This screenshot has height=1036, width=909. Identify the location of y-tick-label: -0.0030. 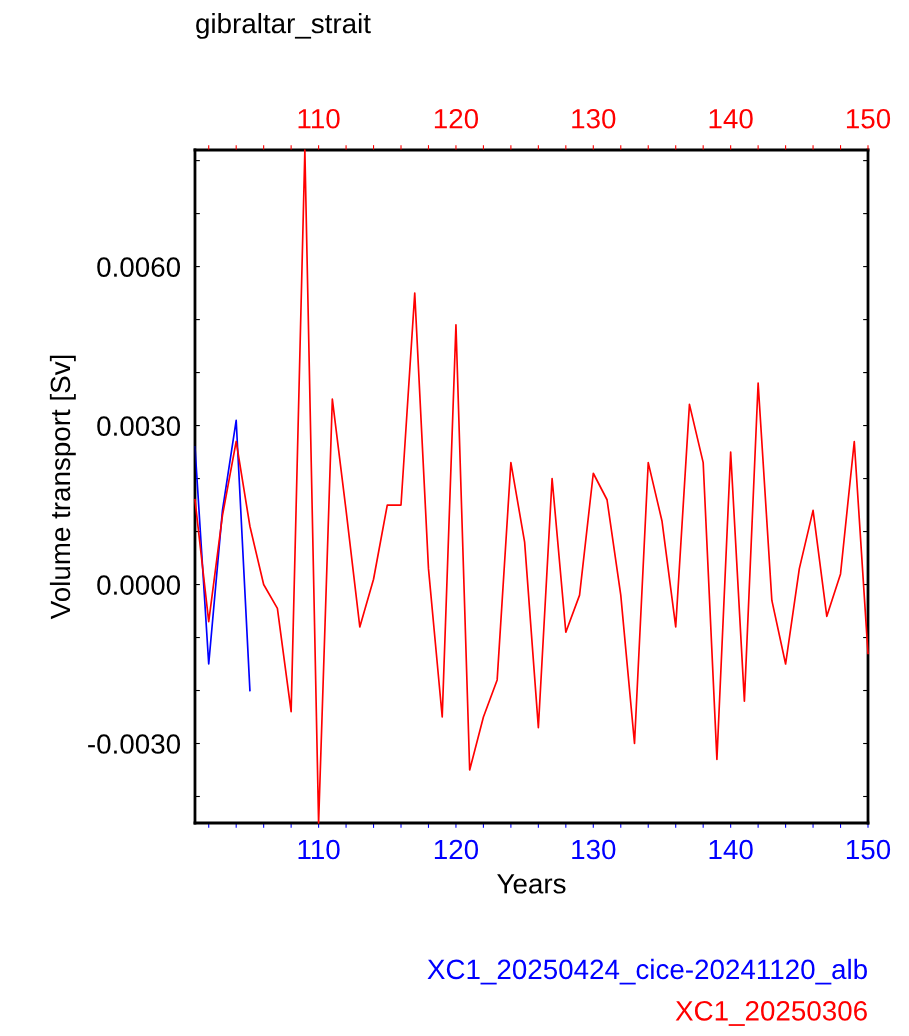
(134, 744).